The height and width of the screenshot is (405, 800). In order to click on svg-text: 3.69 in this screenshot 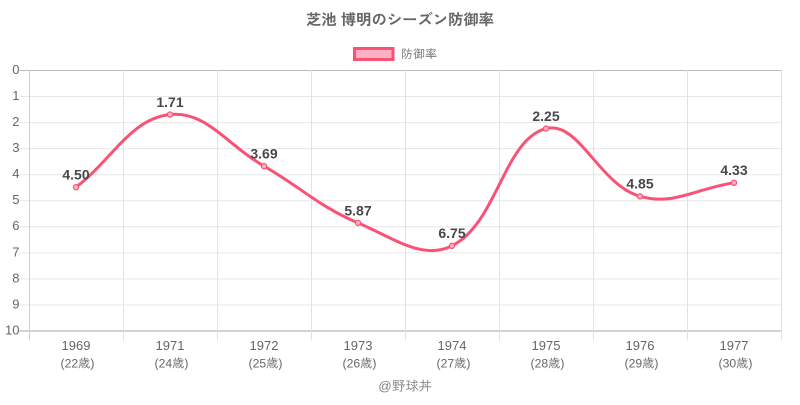, I will do `click(263, 154)`.